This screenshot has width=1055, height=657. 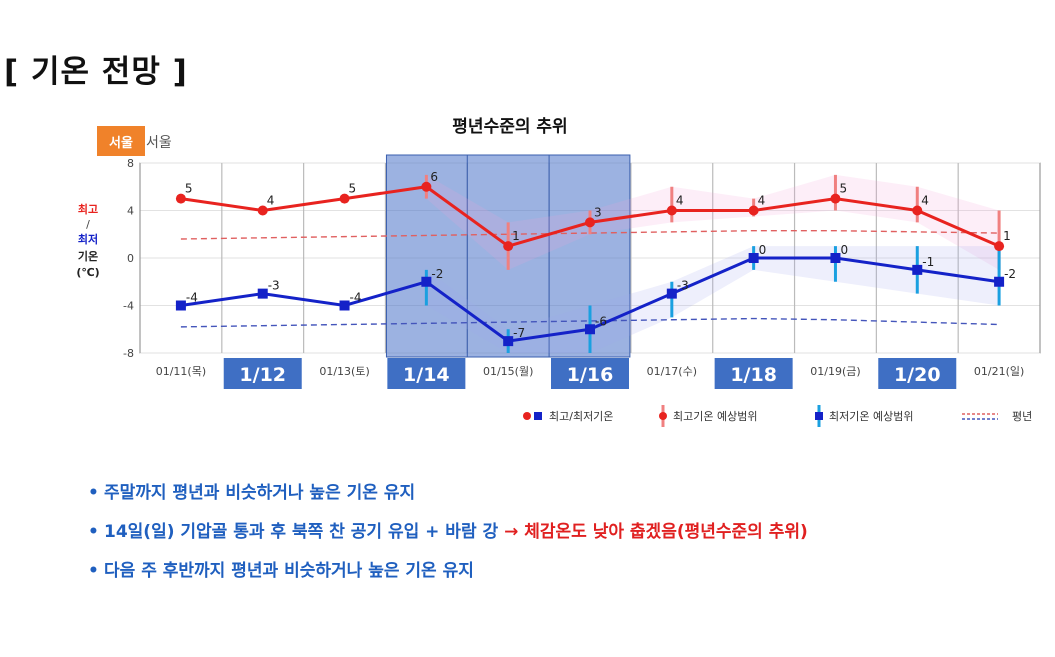 I want to click on date-box-label: 1/14, so click(x=426, y=375).